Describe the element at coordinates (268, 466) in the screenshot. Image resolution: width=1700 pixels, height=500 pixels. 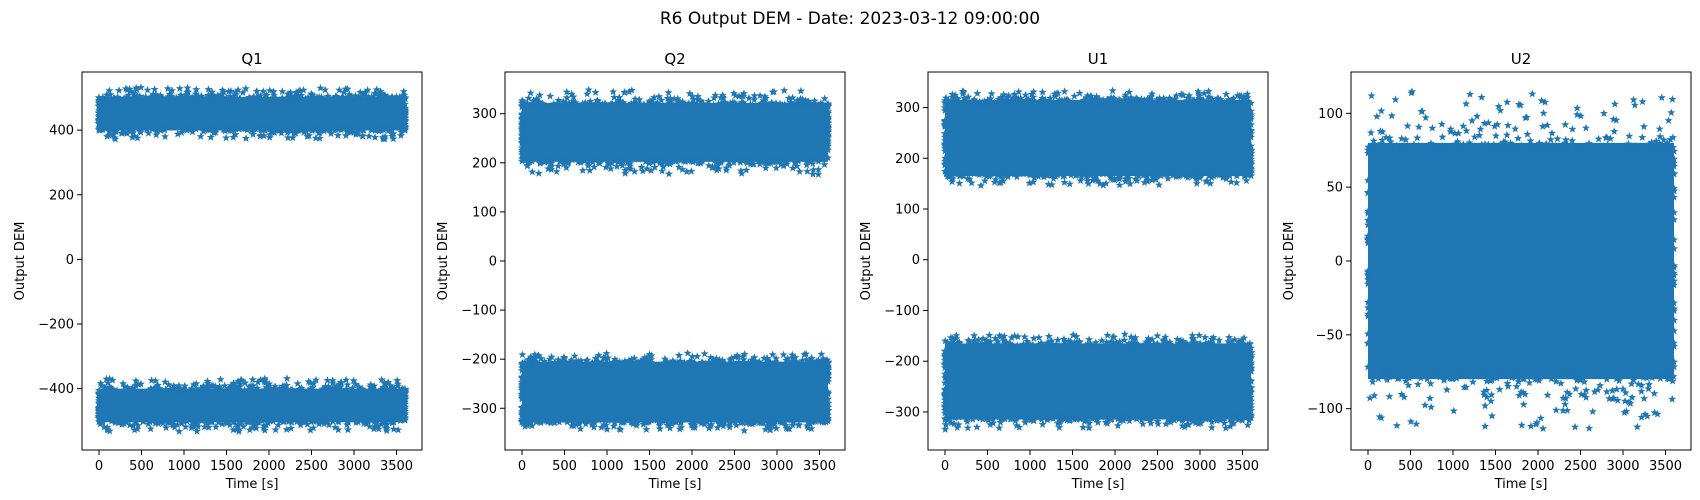
I see `x-tick-label-q1: 2000` at that location.